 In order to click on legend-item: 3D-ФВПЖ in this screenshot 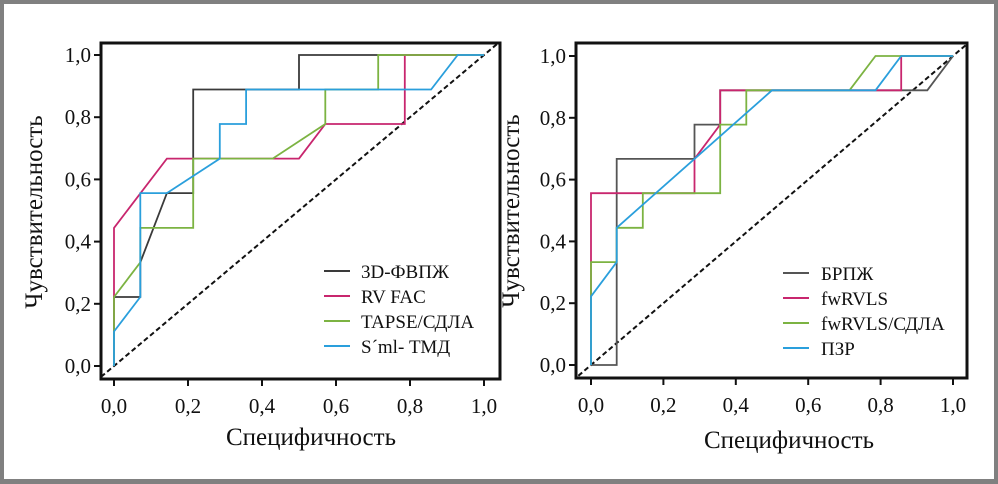, I will do `click(387, 272)`.